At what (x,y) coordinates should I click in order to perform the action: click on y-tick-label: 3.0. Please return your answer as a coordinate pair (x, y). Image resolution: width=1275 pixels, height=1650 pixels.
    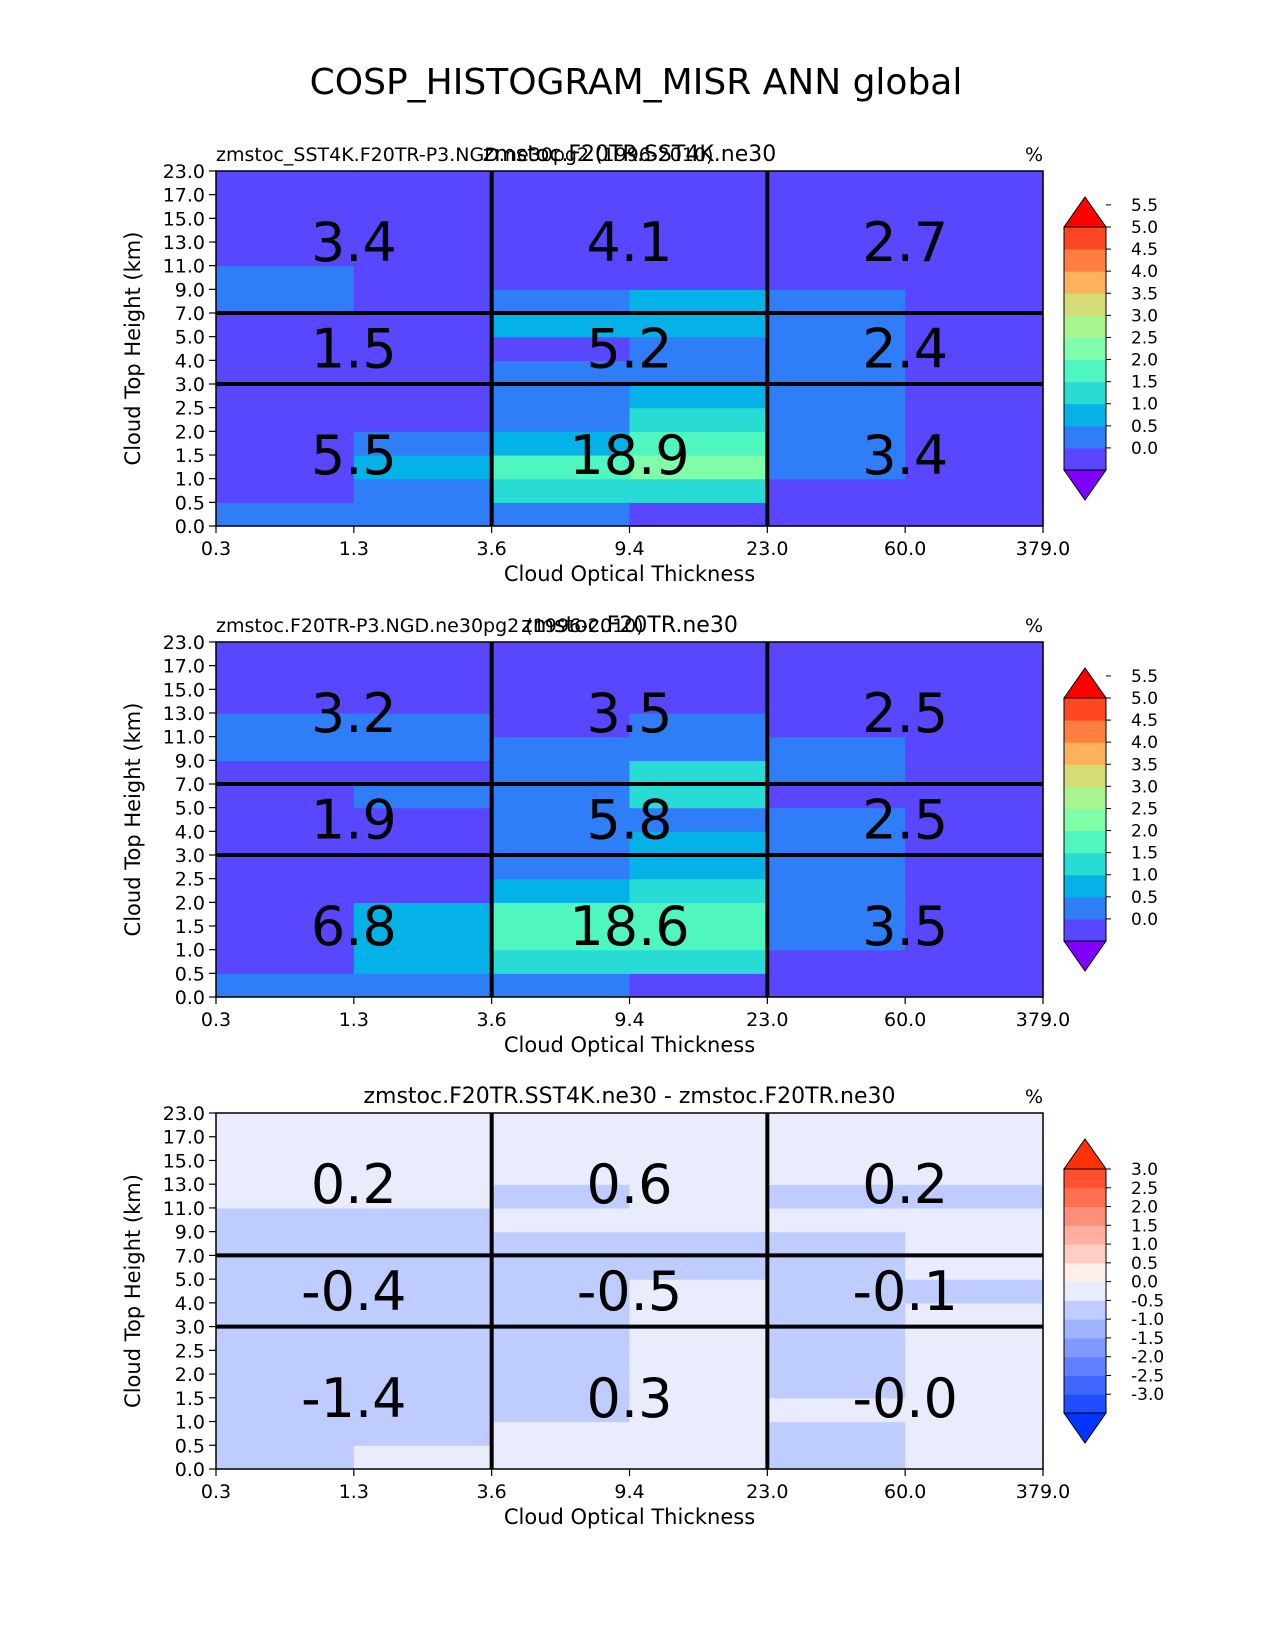
    Looking at the image, I should click on (190, 385).